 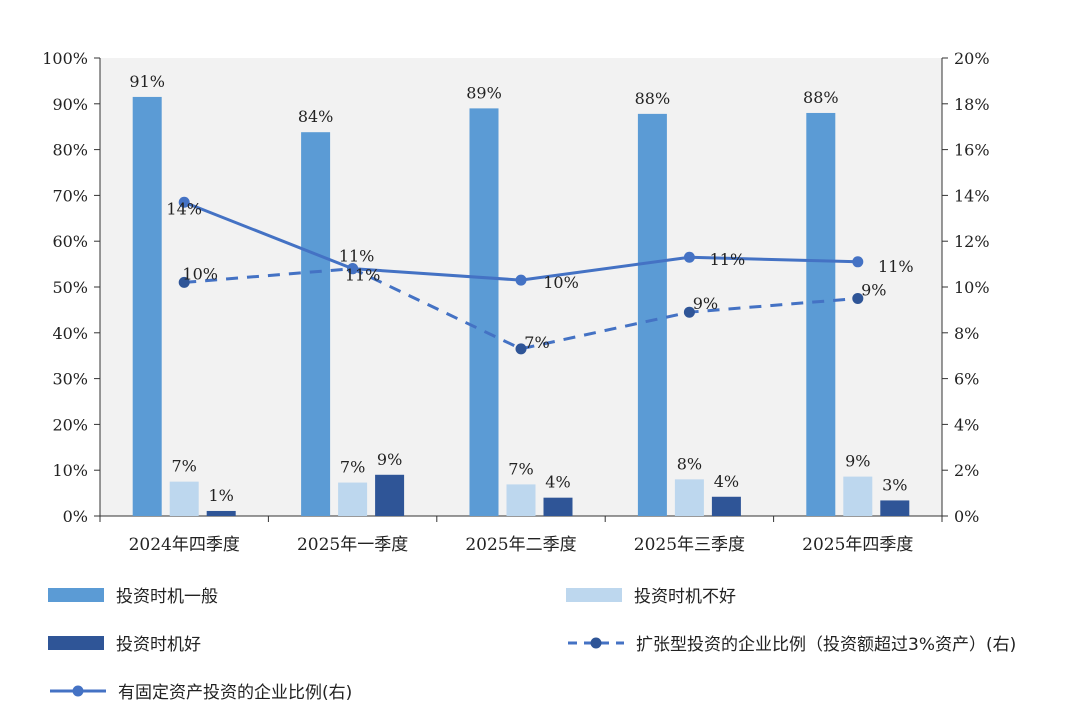 What do you see at coordinates (70, 287) in the screenshot?
I see `left-y-tick-label: 50%` at bounding box center [70, 287].